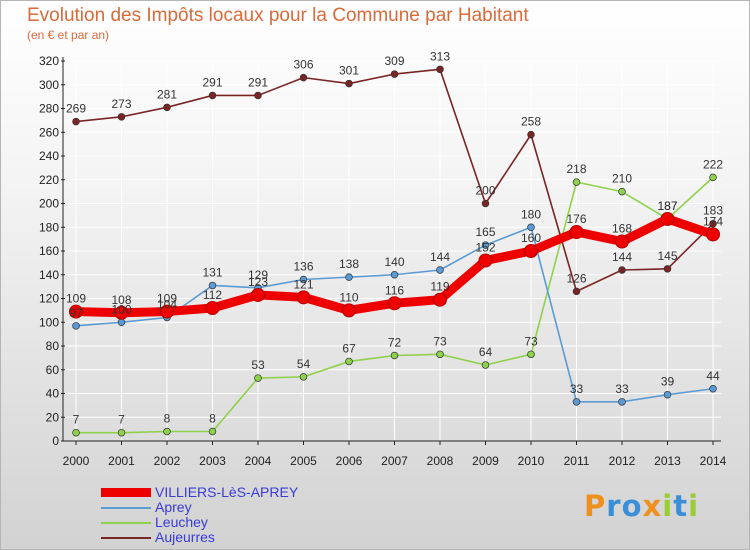  I want to click on chart-subtitle: (en € et par an), so click(68, 35).